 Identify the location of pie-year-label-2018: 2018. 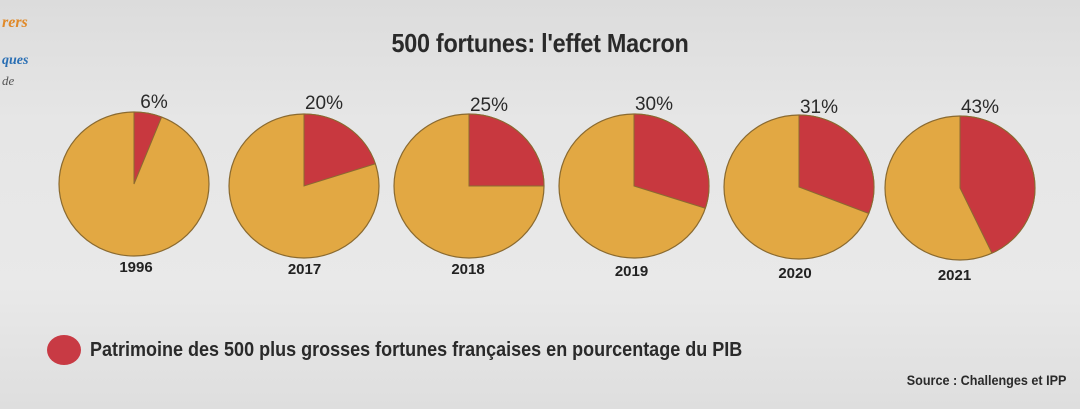
(467, 269).